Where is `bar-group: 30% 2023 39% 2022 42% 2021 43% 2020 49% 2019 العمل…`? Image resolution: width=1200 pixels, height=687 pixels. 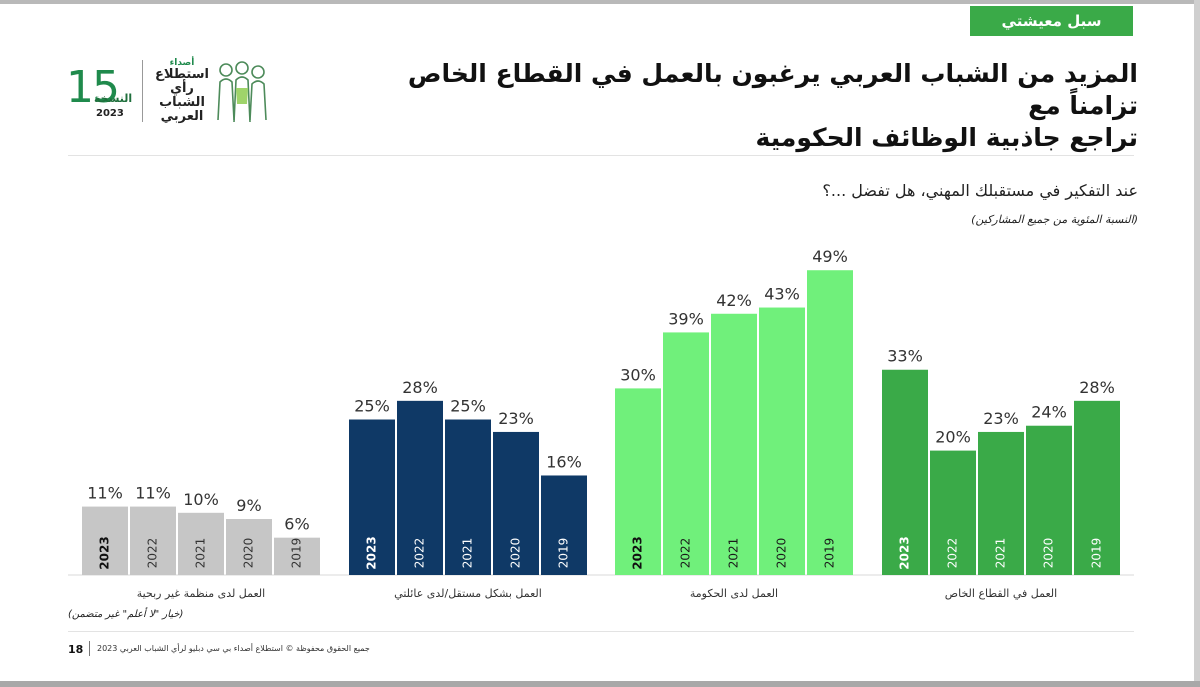 bar-group: 30% 2023 39% 2022 42% 2021 43% 2020 49% 2019 العمل… is located at coordinates (734, 423).